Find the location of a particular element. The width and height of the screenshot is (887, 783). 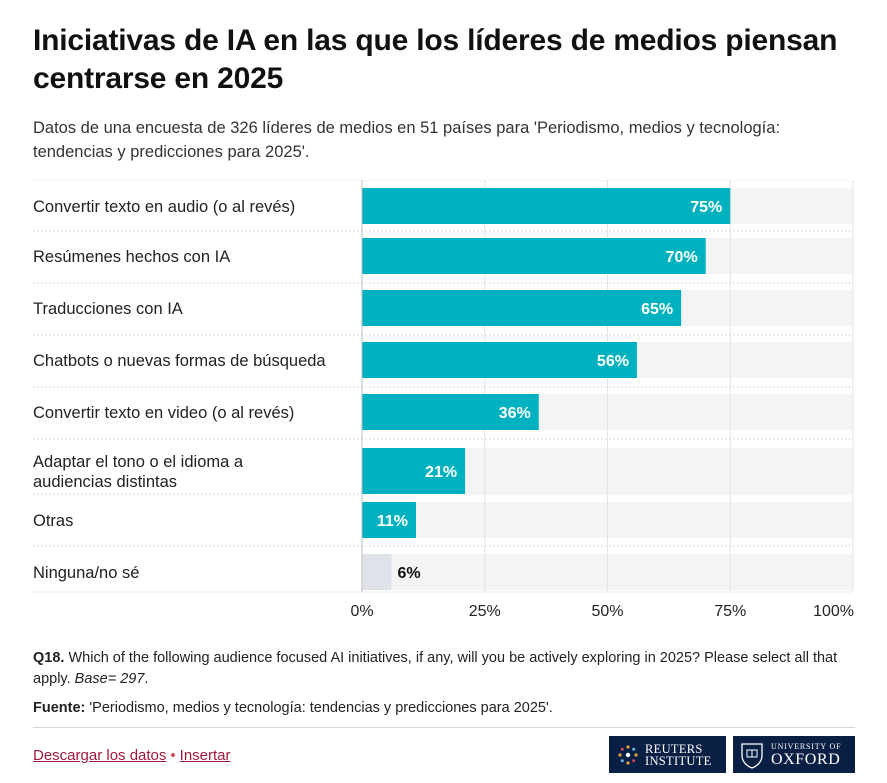

value-label: 11% is located at coordinates (392, 521).